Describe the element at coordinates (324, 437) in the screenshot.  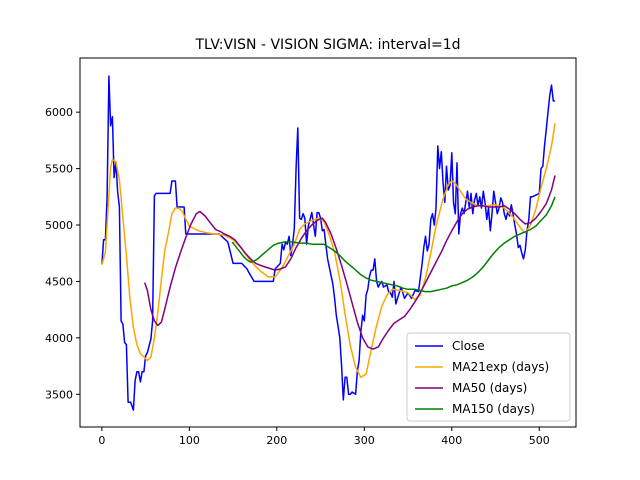
I see `x-axis: 0 100 200 300 400 500` at that location.